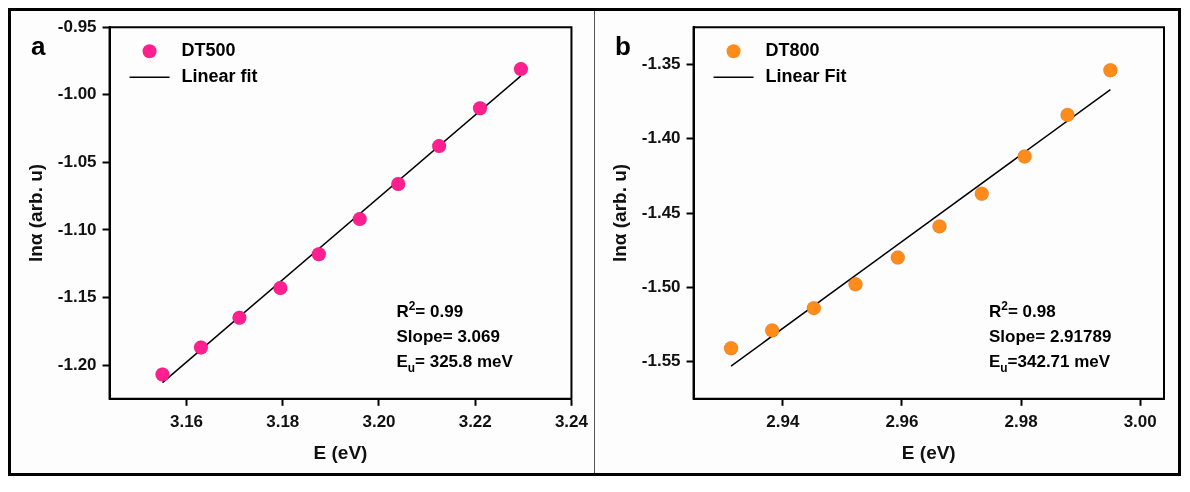 The image size is (1190, 492). What do you see at coordinates (38, 46) in the screenshot?
I see `chart-title: a` at bounding box center [38, 46].